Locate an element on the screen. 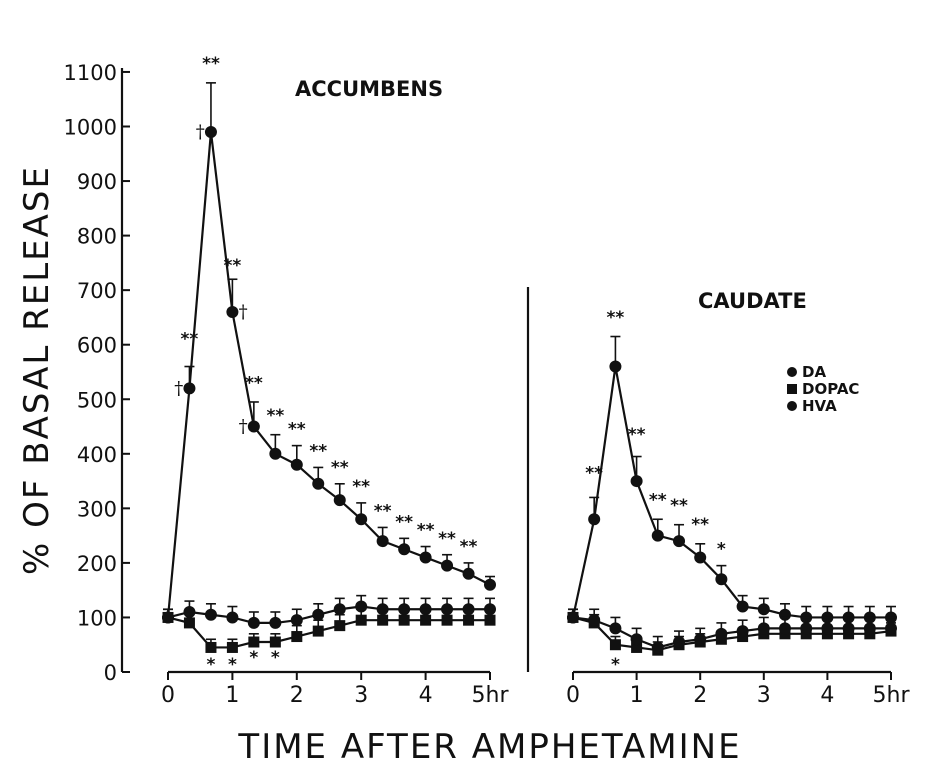 The width and height of the screenshot is (949, 783). x-tick-label: 0 is located at coordinates (168, 695).